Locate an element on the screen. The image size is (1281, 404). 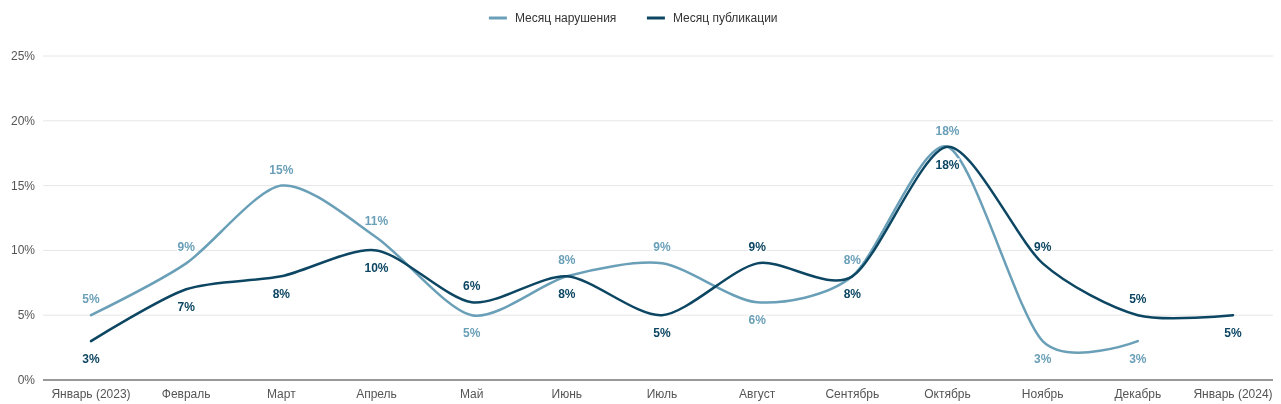
legend-label: Месяц нарушения is located at coordinates (565, 18).